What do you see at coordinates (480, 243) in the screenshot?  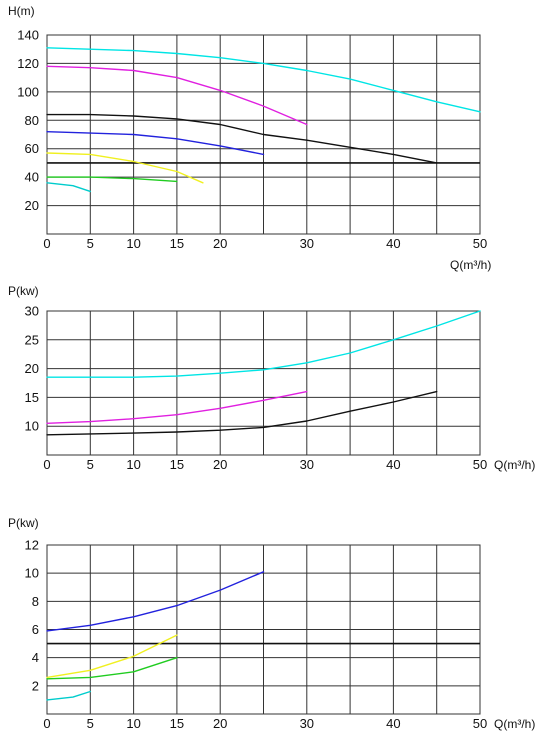 I see `chart1-x-tick-label-7: 50` at bounding box center [480, 243].